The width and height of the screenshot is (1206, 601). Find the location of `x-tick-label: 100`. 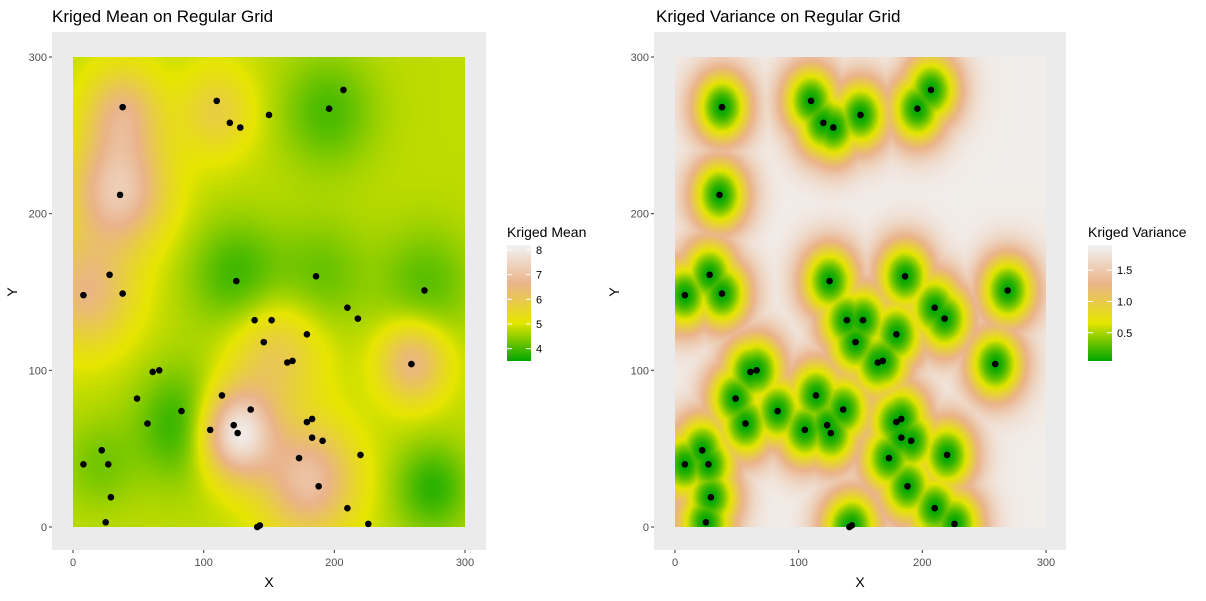

x-tick-label: 100 is located at coordinates (203, 563).